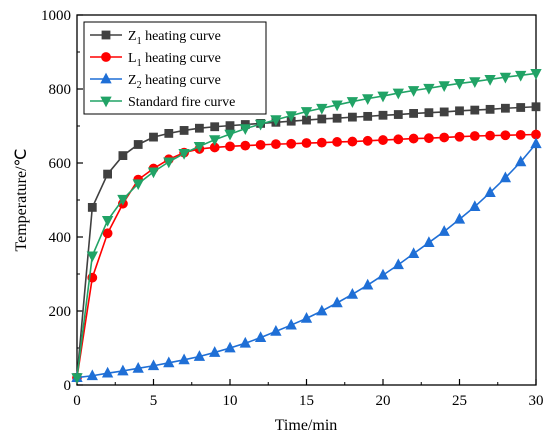  What do you see at coordinates (132, 58) in the screenshot?
I see `legend-label-main: L` at bounding box center [132, 58].